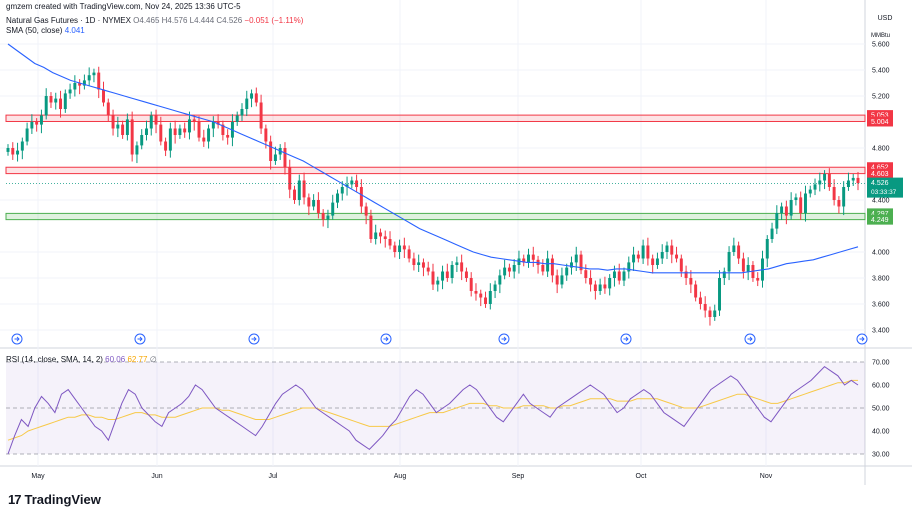 The width and height of the screenshot is (912, 513). Describe the element at coordinates (881, 45) in the screenshot. I see `price-tick-label: 5.600` at that location.